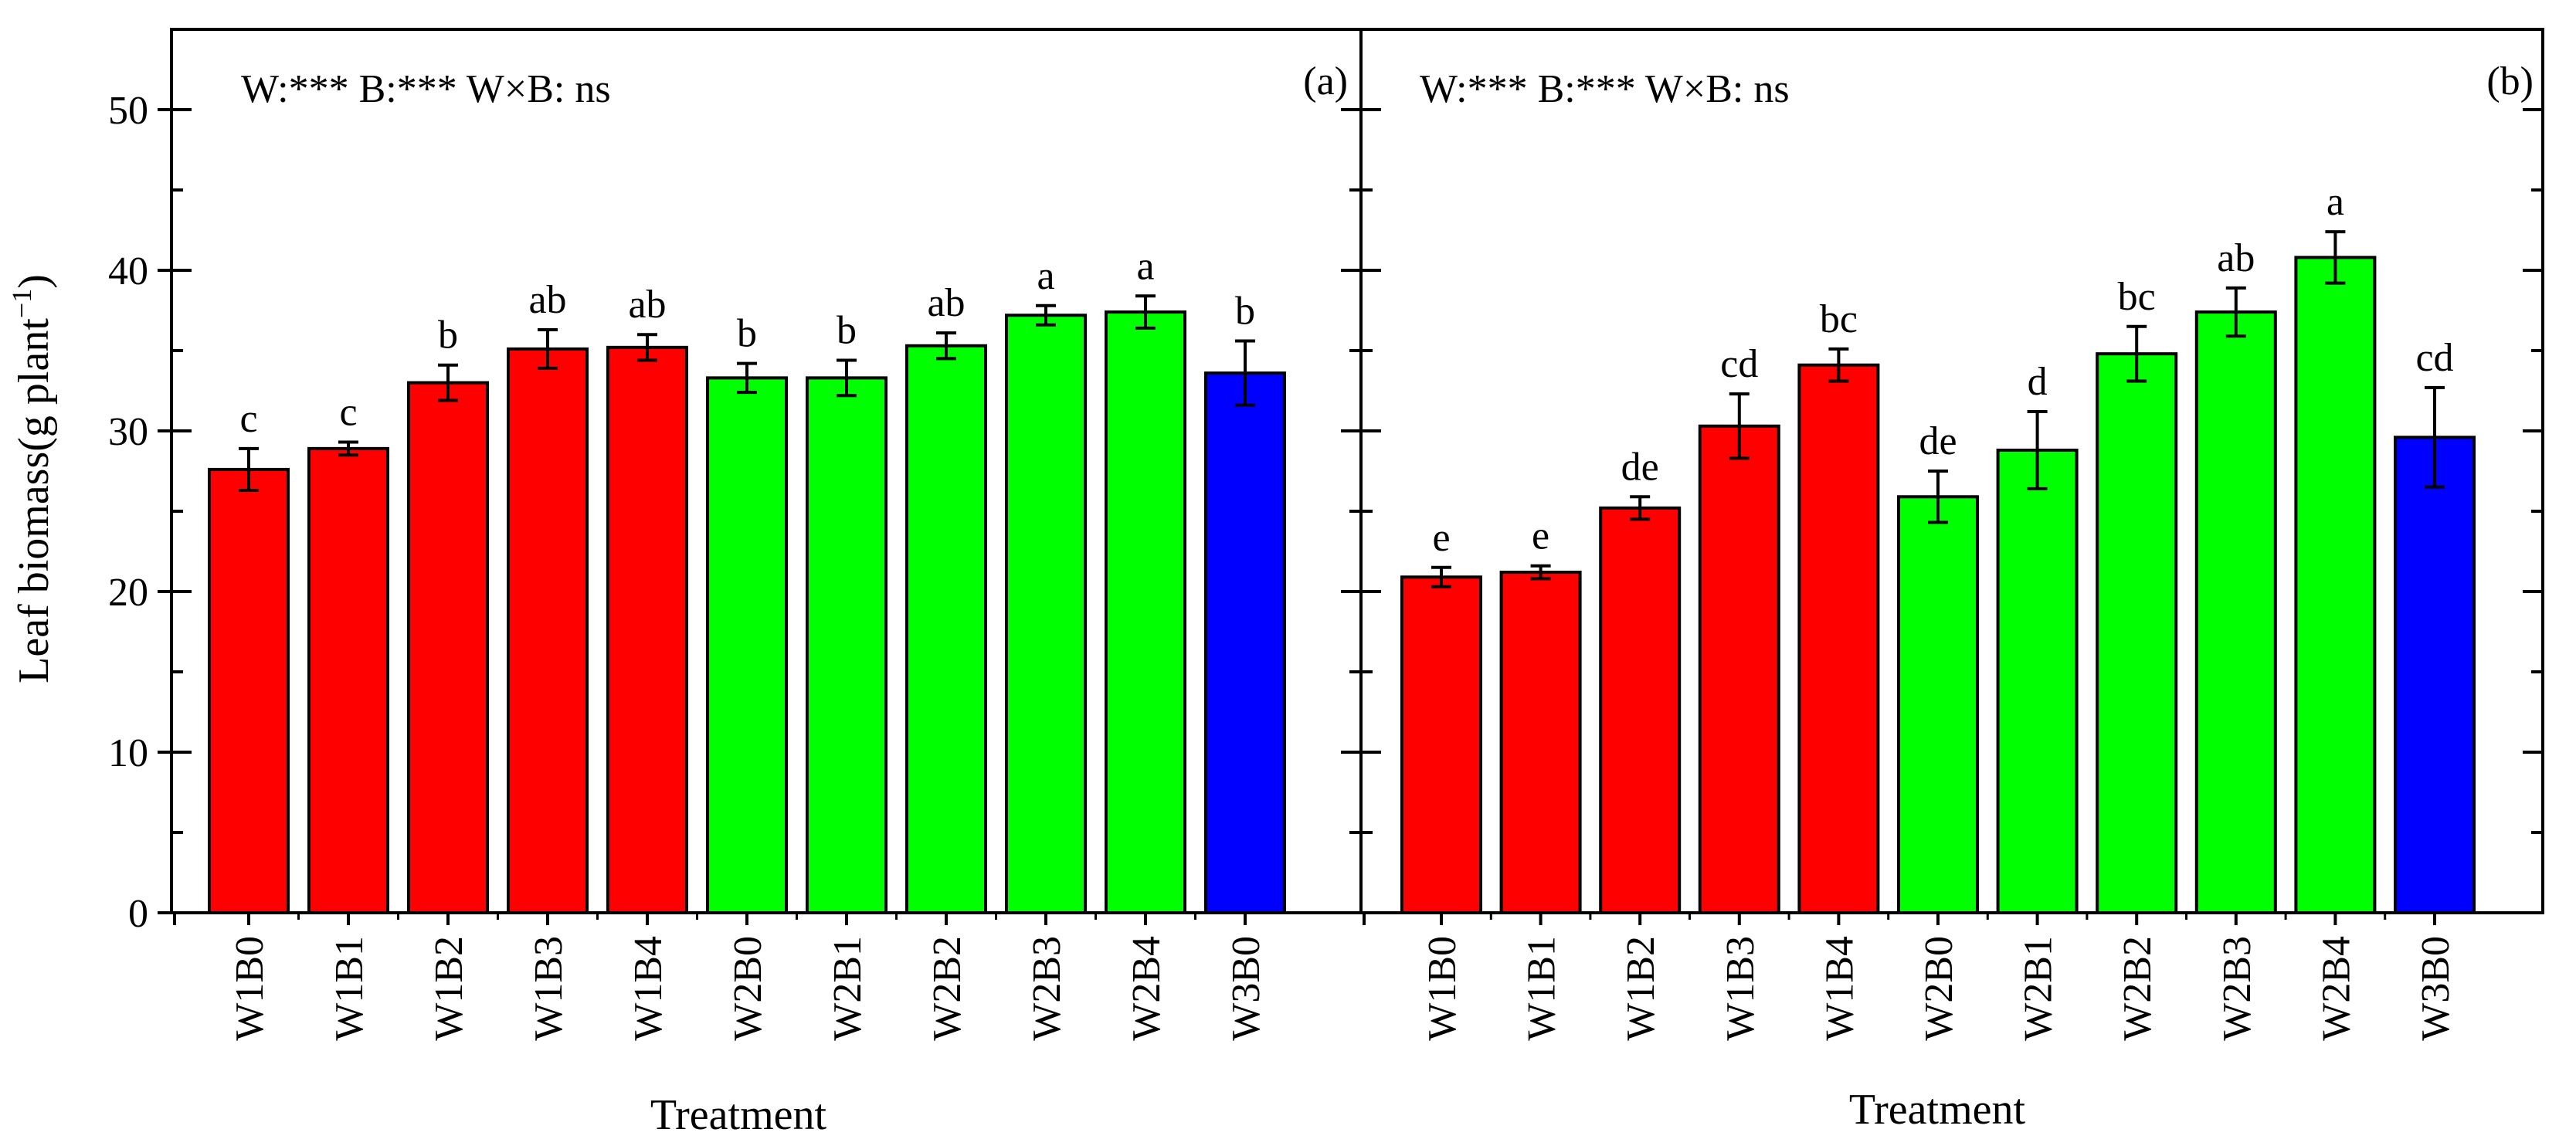  What do you see at coordinates (1605, 89) in the screenshot?
I see `panel-b-annotation: W:*** B:*** W×B: ns` at bounding box center [1605, 89].